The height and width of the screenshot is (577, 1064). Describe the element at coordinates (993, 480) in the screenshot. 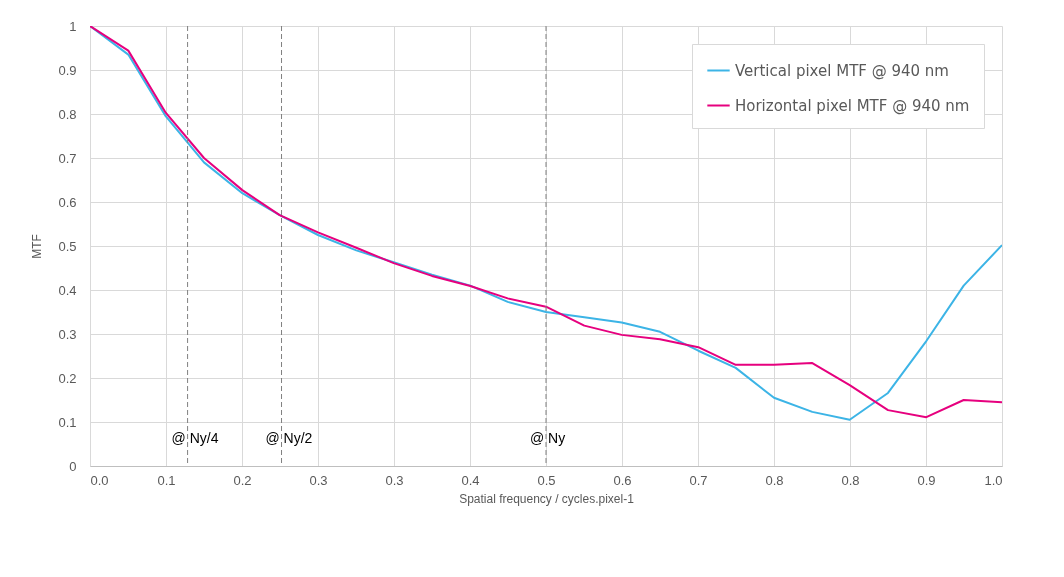

I see `x-tick-label: 1.0` at that location.